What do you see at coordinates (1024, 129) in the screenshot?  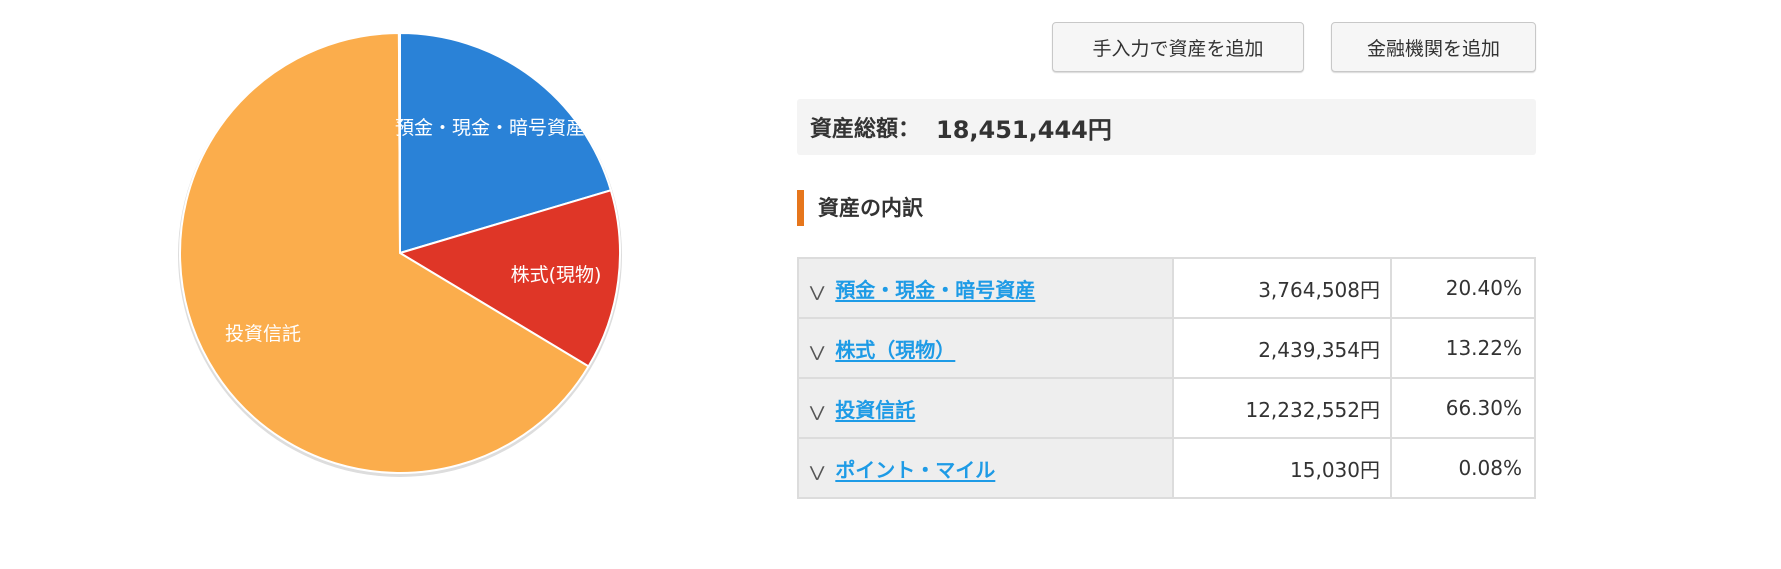 I see `total-assets-value: 18,451,444円` at bounding box center [1024, 129].